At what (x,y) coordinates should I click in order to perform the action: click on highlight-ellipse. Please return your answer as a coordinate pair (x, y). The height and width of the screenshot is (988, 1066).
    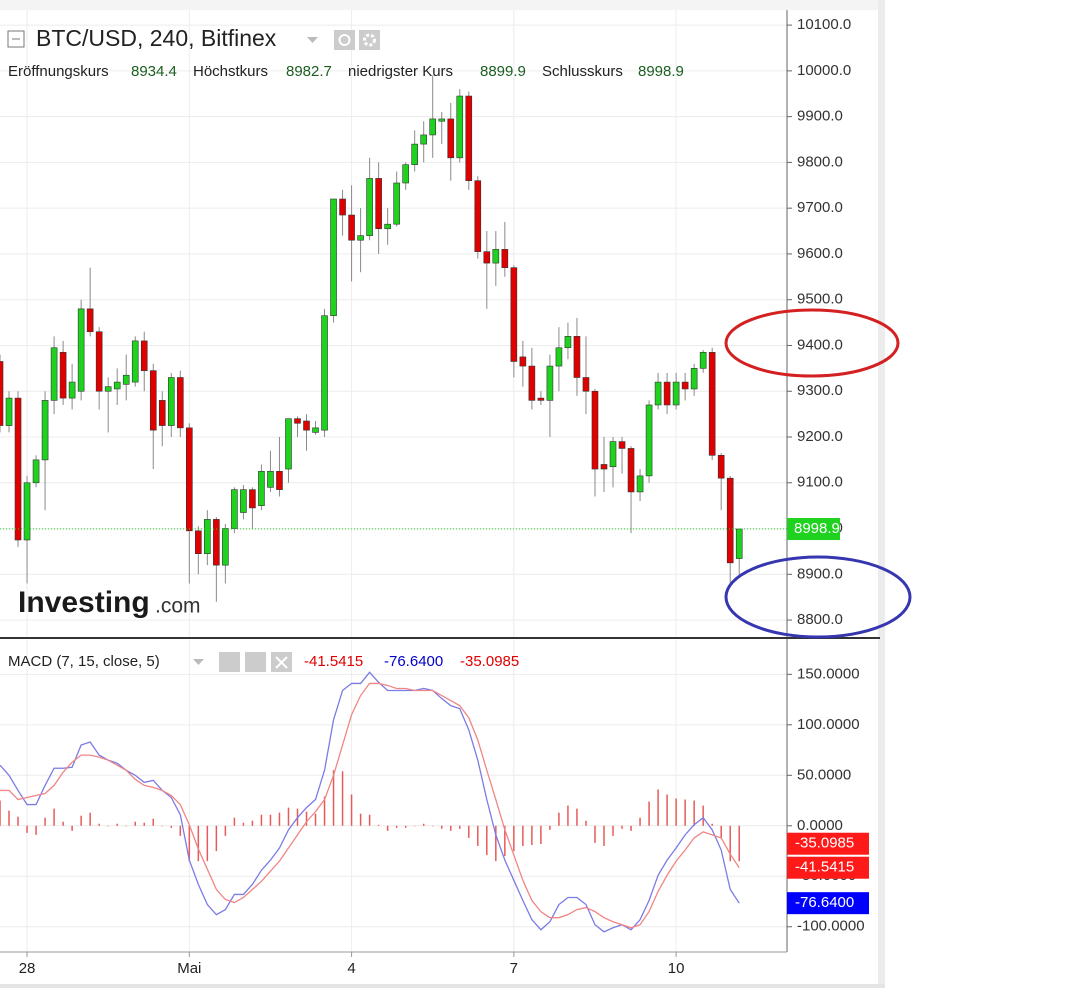
    Looking at the image, I should click on (812, 343).